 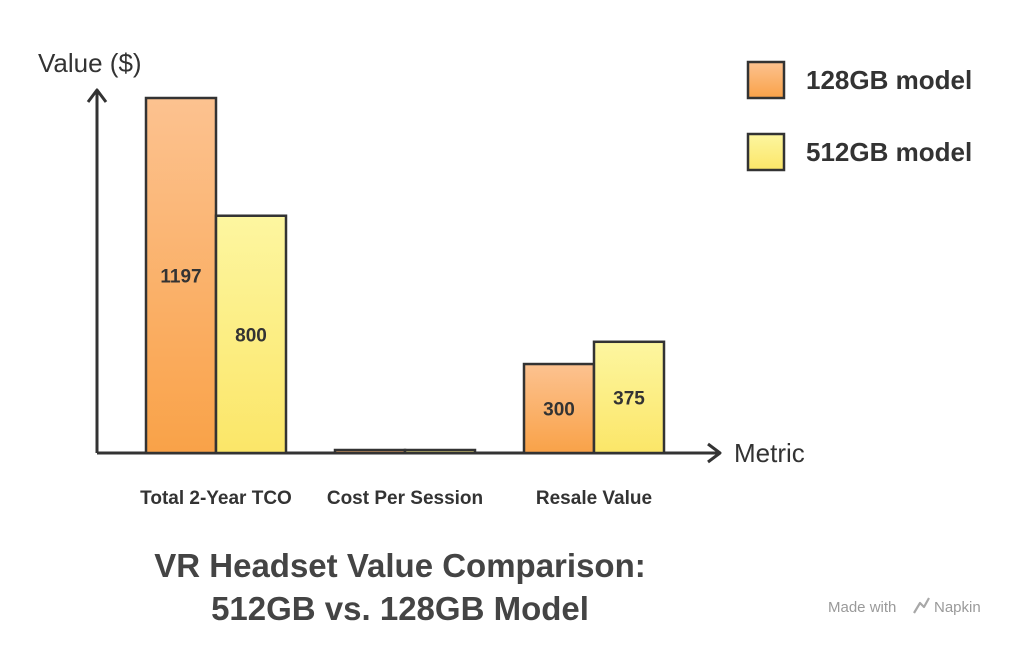 What do you see at coordinates (766, 80) in the screenshot?
I see `legend-swatch-128gb` at bounding box center [766, 80].